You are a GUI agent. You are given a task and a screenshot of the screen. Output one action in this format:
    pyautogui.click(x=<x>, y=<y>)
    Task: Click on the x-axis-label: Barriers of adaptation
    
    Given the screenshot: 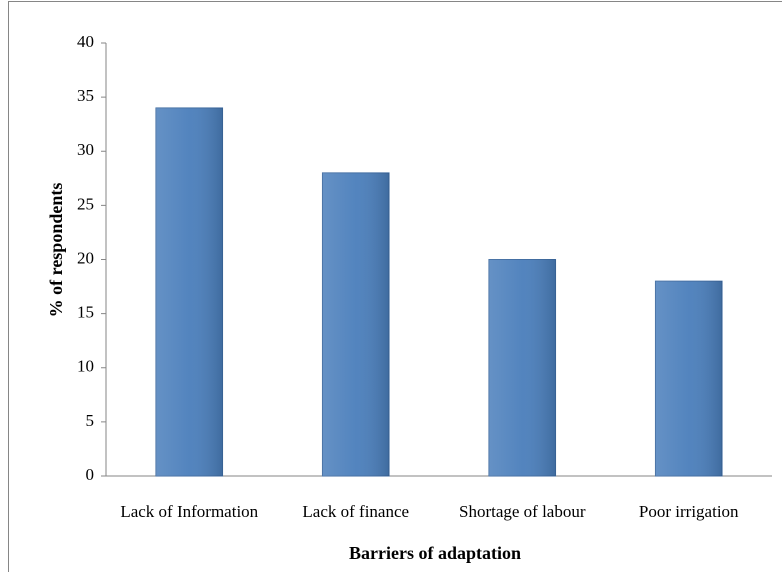 What is the action you would take?
    pyautogui.click(x=435, y=553)
    